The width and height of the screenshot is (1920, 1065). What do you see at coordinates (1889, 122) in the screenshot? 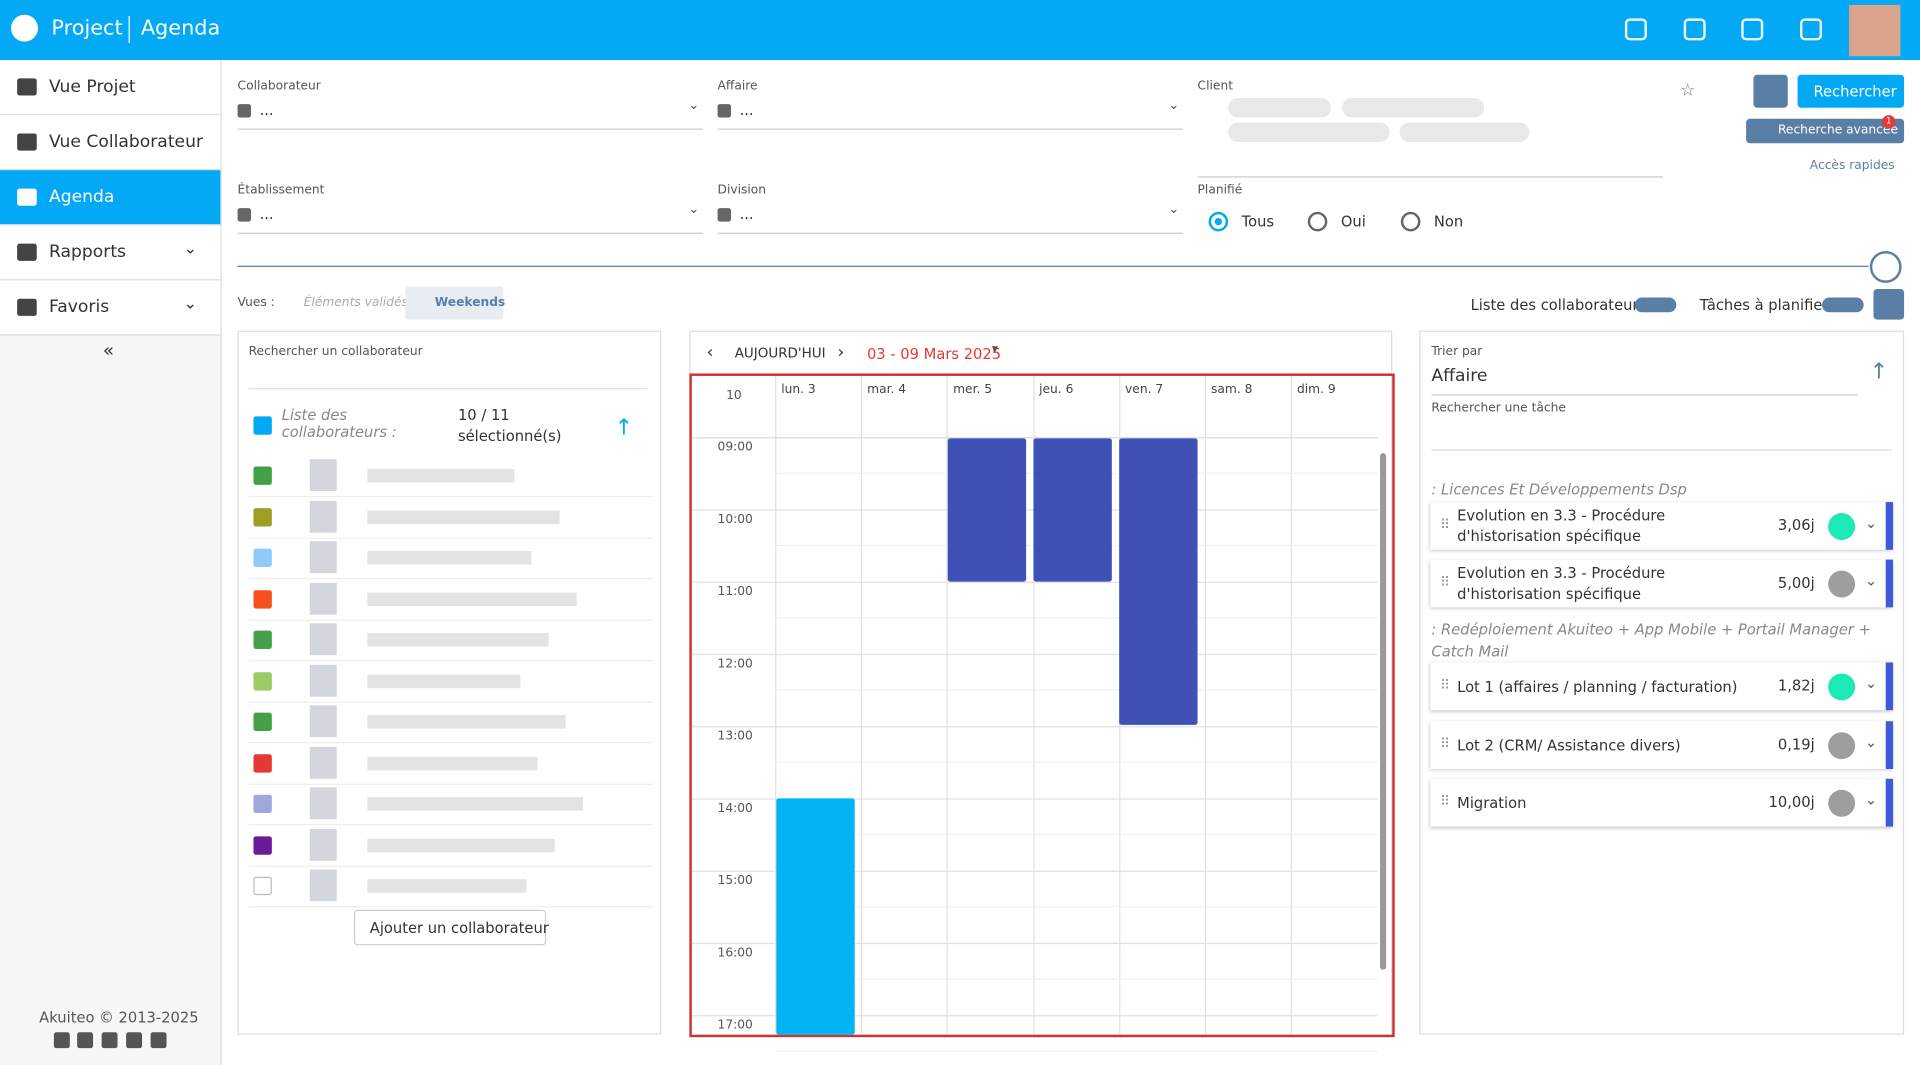
I see `badge: 1` at bounding box center [1889, 122].